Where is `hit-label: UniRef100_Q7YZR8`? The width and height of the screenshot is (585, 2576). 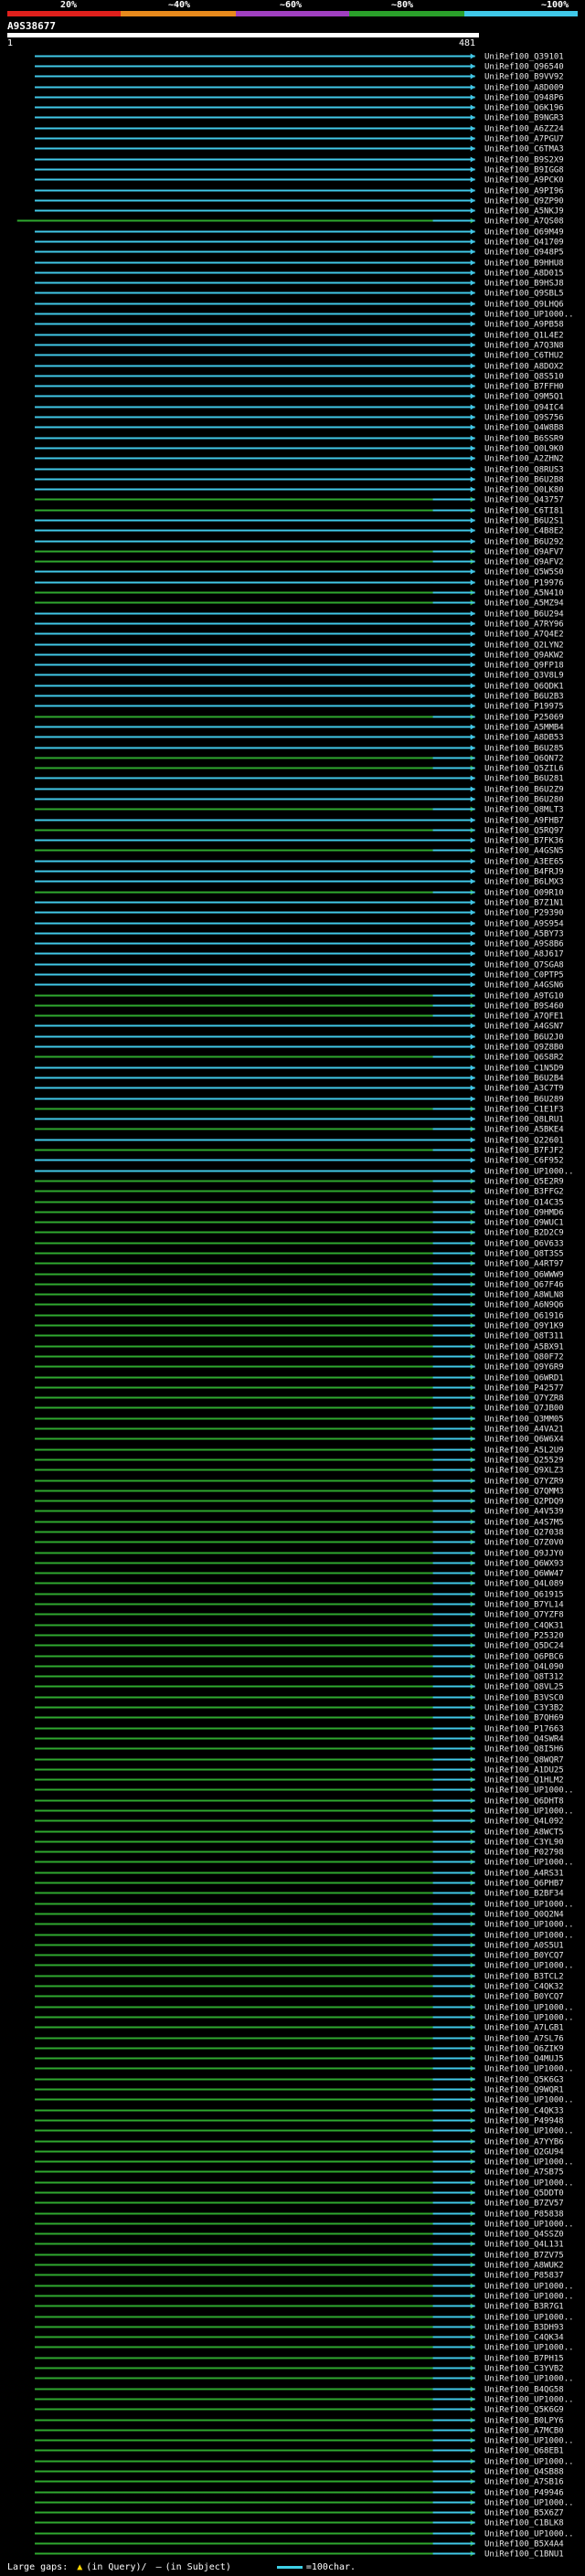 hit-label: UniRef100_Q7YZR8 is located at coordinates (524, 1399).